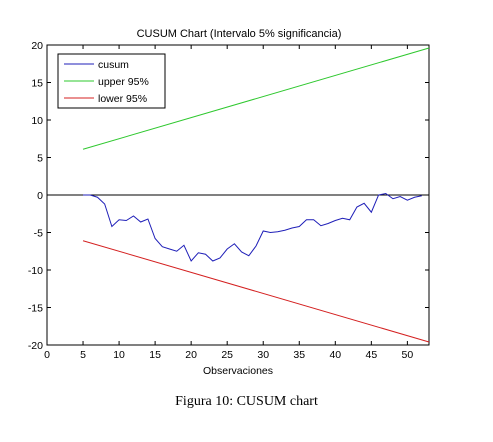 Image resolution: width=493 pixels, height=442 pixels. What do you see at coordinates (47, 355) in the screenshot?
I see `x-tick-label: 0` at bounding box center [47, 355].